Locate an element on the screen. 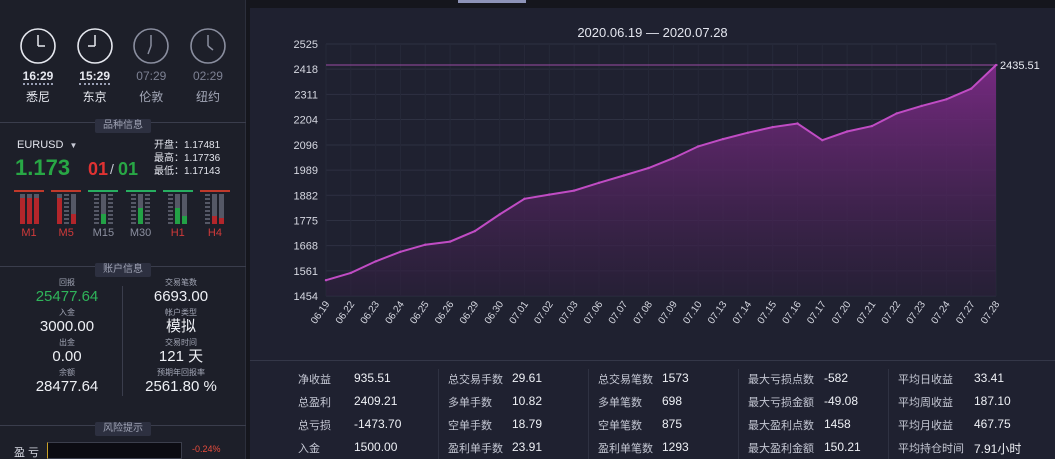  timeframe-m5: M5 is located at coordinates (66, 215).